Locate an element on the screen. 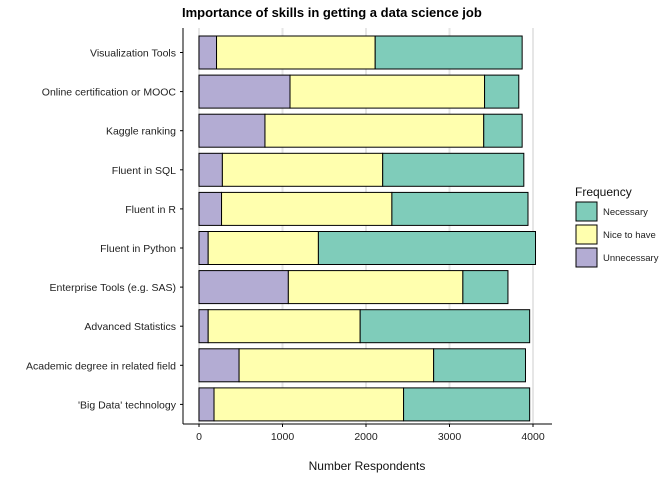  legend-swatch-necessary is located at coordinates (586, 211).